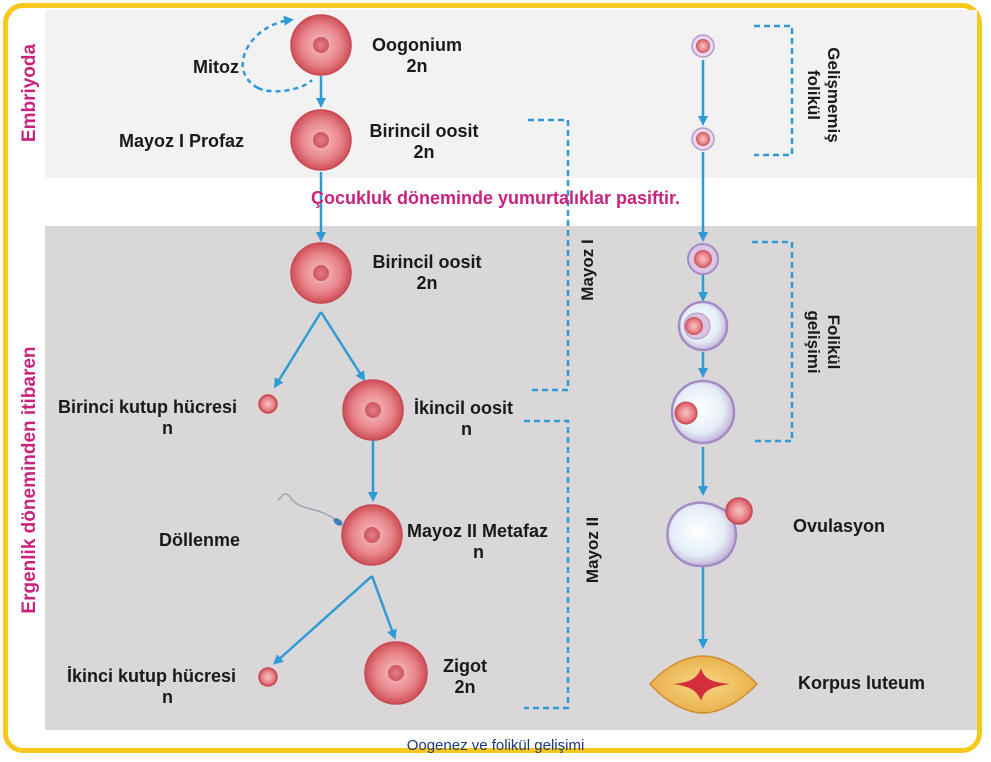 This screenshot has width=991, height=762. Describe the element at coordinates (427, 262) in the screenshot. I see `primary-oocyte-2-name: Birincil oosit` at that location.